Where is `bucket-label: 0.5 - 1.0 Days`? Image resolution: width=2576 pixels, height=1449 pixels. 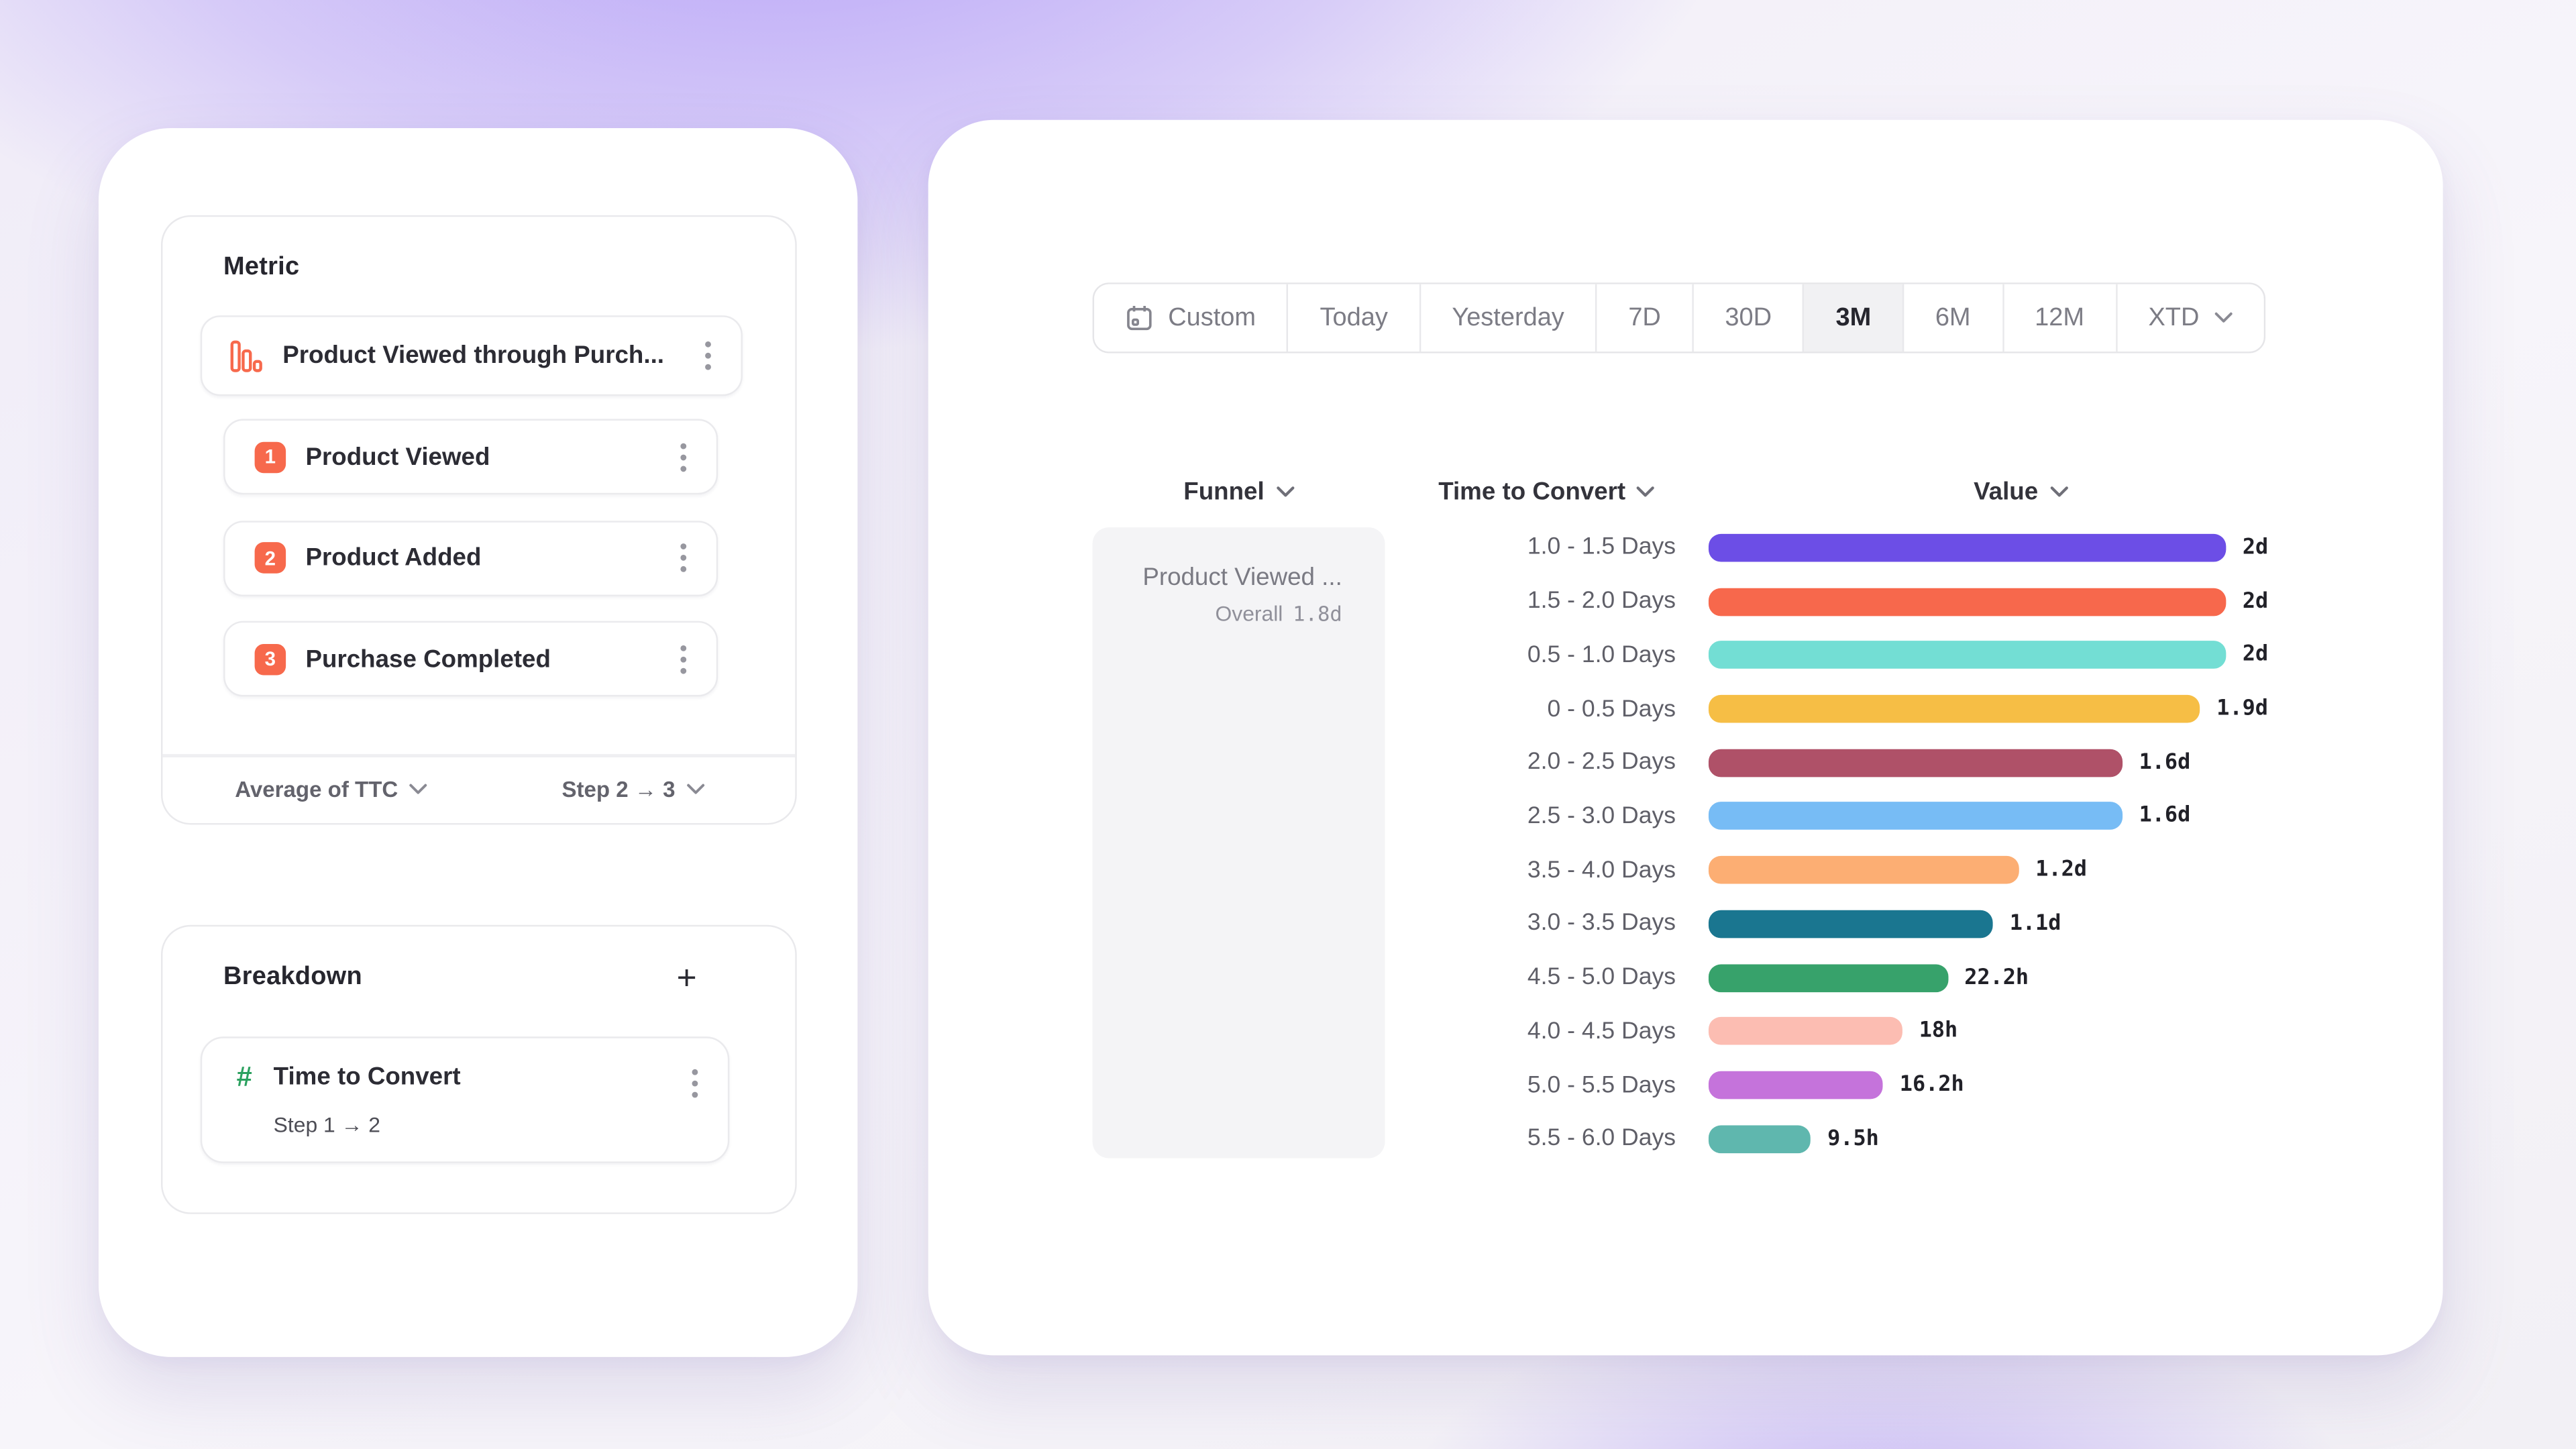
bucket-label: 0.5 - 1.0 Days is located at coordinates (1601, 655).